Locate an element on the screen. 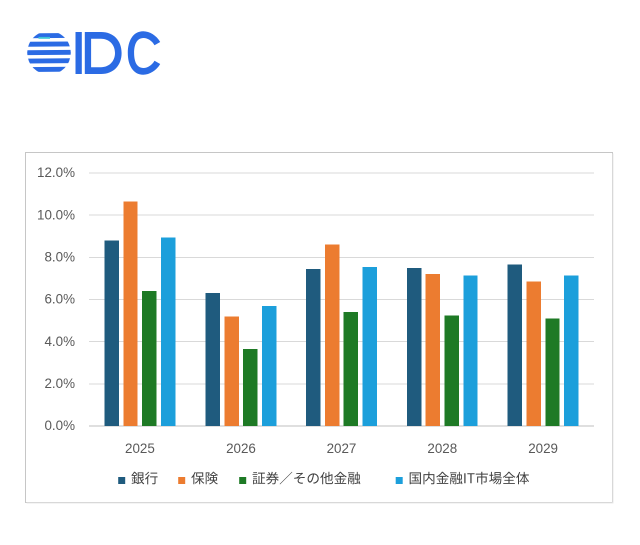 The image size is (640, 545). svg-text: 8.0% is located at coordinates (59, 257).